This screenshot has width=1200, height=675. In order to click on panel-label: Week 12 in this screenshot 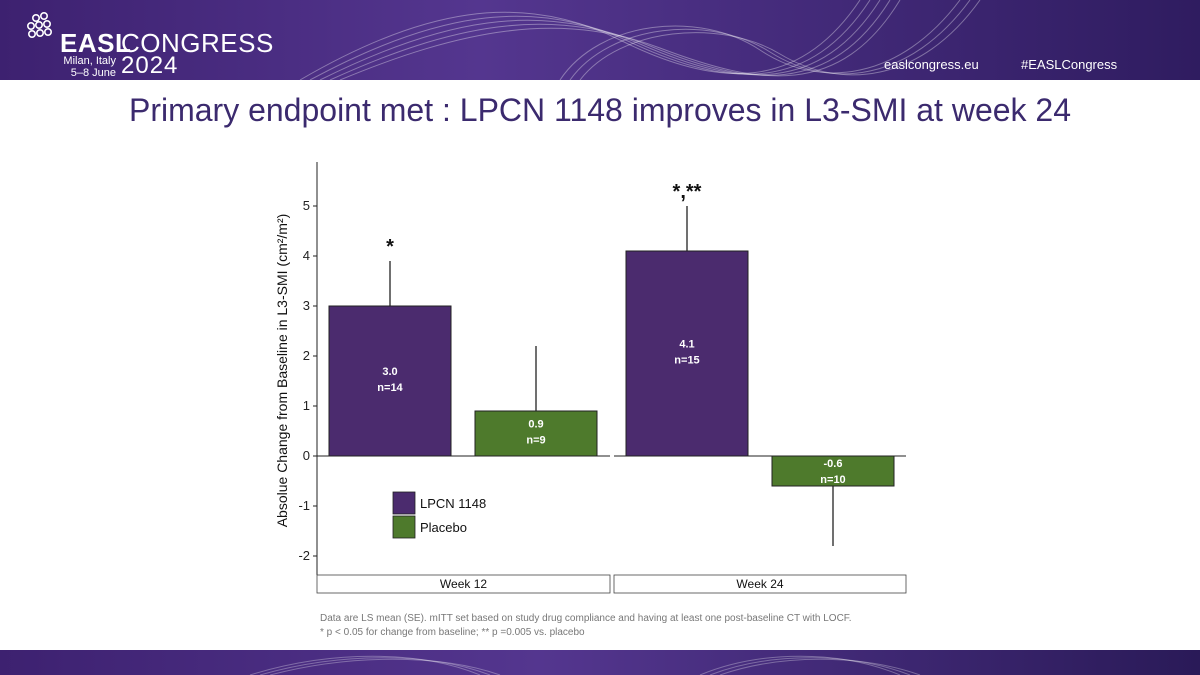, I will do `click(463, 584)`.